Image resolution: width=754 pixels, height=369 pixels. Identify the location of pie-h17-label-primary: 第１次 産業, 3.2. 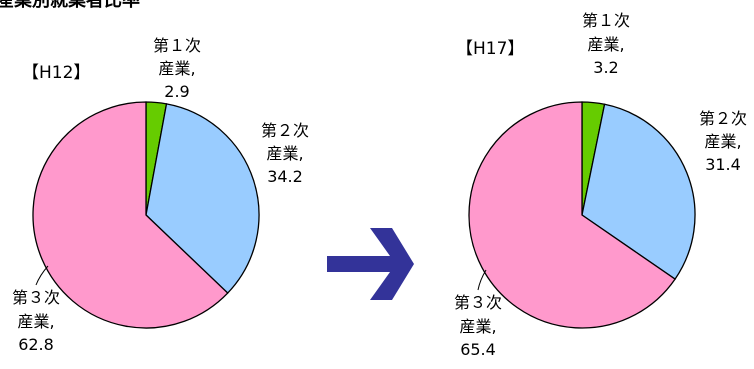
(606, 44).